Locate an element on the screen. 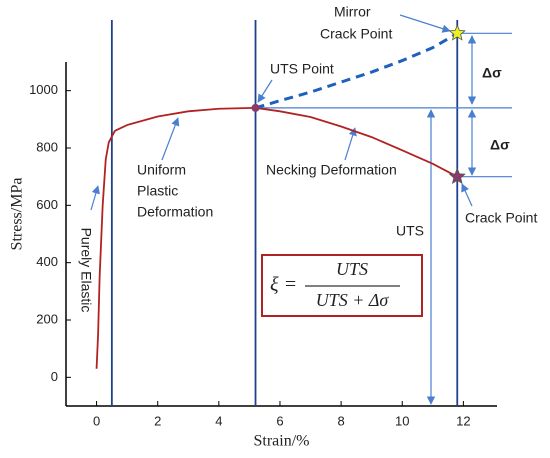 Image resolution: width=550 pixels, height=458 pixels. x-tick-label: 12 is located at coordinates (463, 420).